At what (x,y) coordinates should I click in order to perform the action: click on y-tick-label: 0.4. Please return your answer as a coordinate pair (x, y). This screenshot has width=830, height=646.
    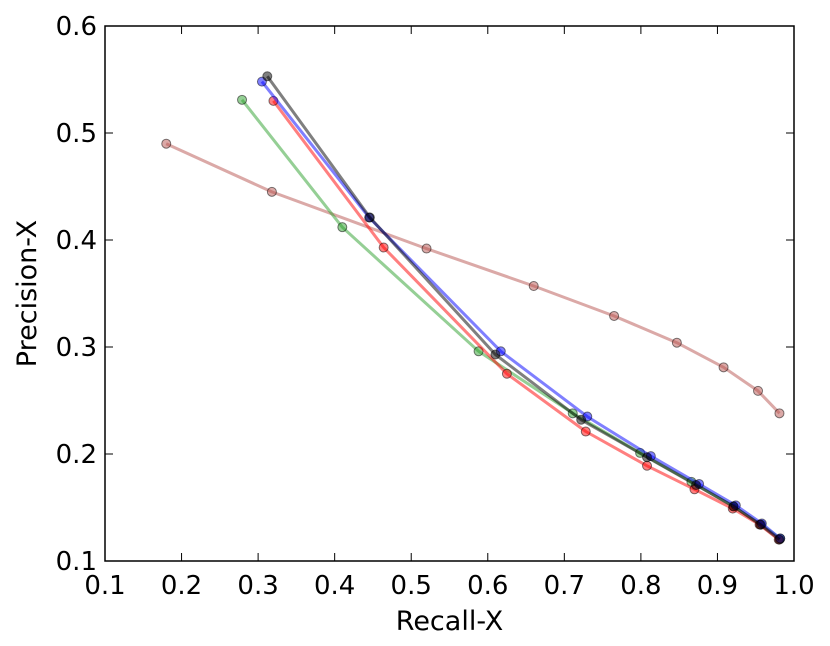
    Looking at the image, I should click on (76, 241).